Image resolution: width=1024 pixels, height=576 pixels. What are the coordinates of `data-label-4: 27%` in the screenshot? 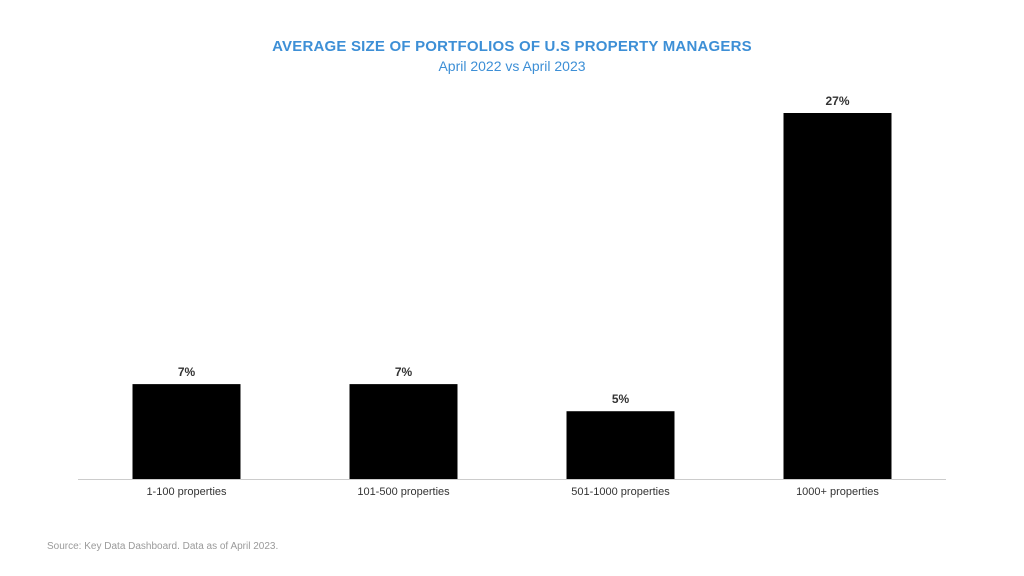 It's located at (837, 101).